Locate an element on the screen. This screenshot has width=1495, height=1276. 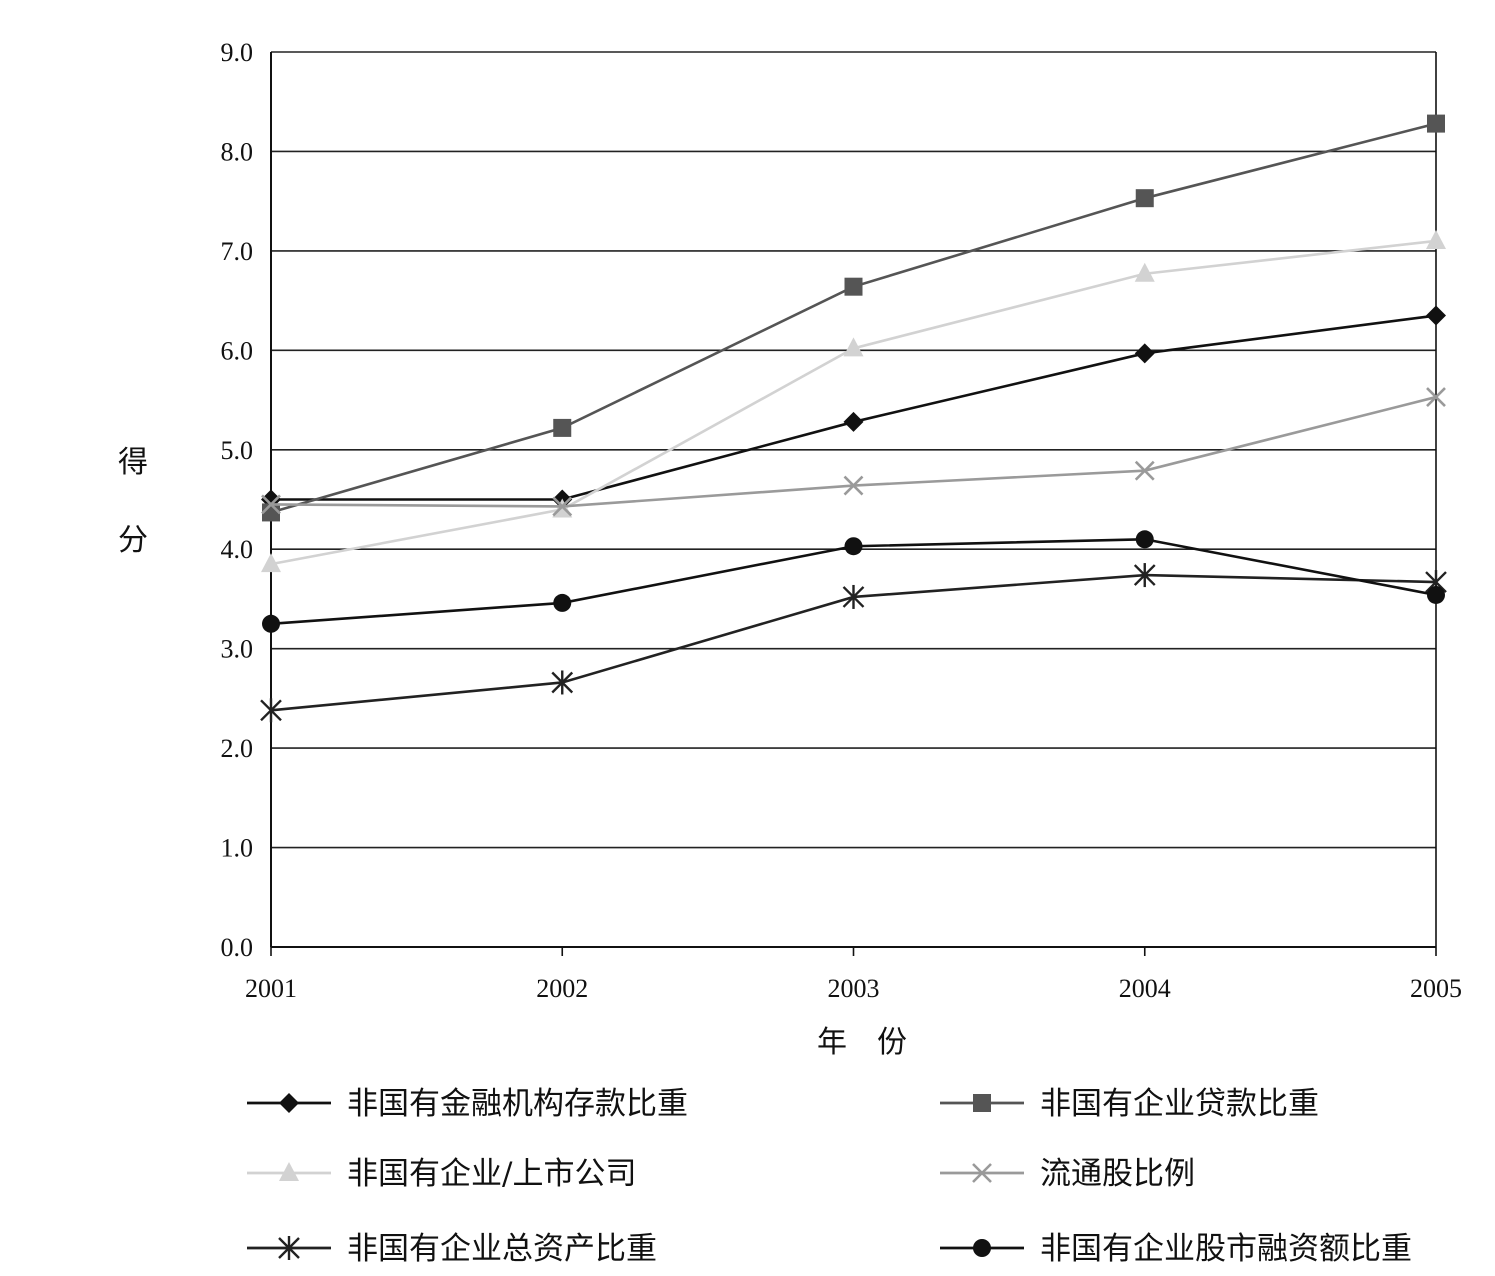
legend-label: 非国有企业总资产比重 is located at coordinates (502, 1249).